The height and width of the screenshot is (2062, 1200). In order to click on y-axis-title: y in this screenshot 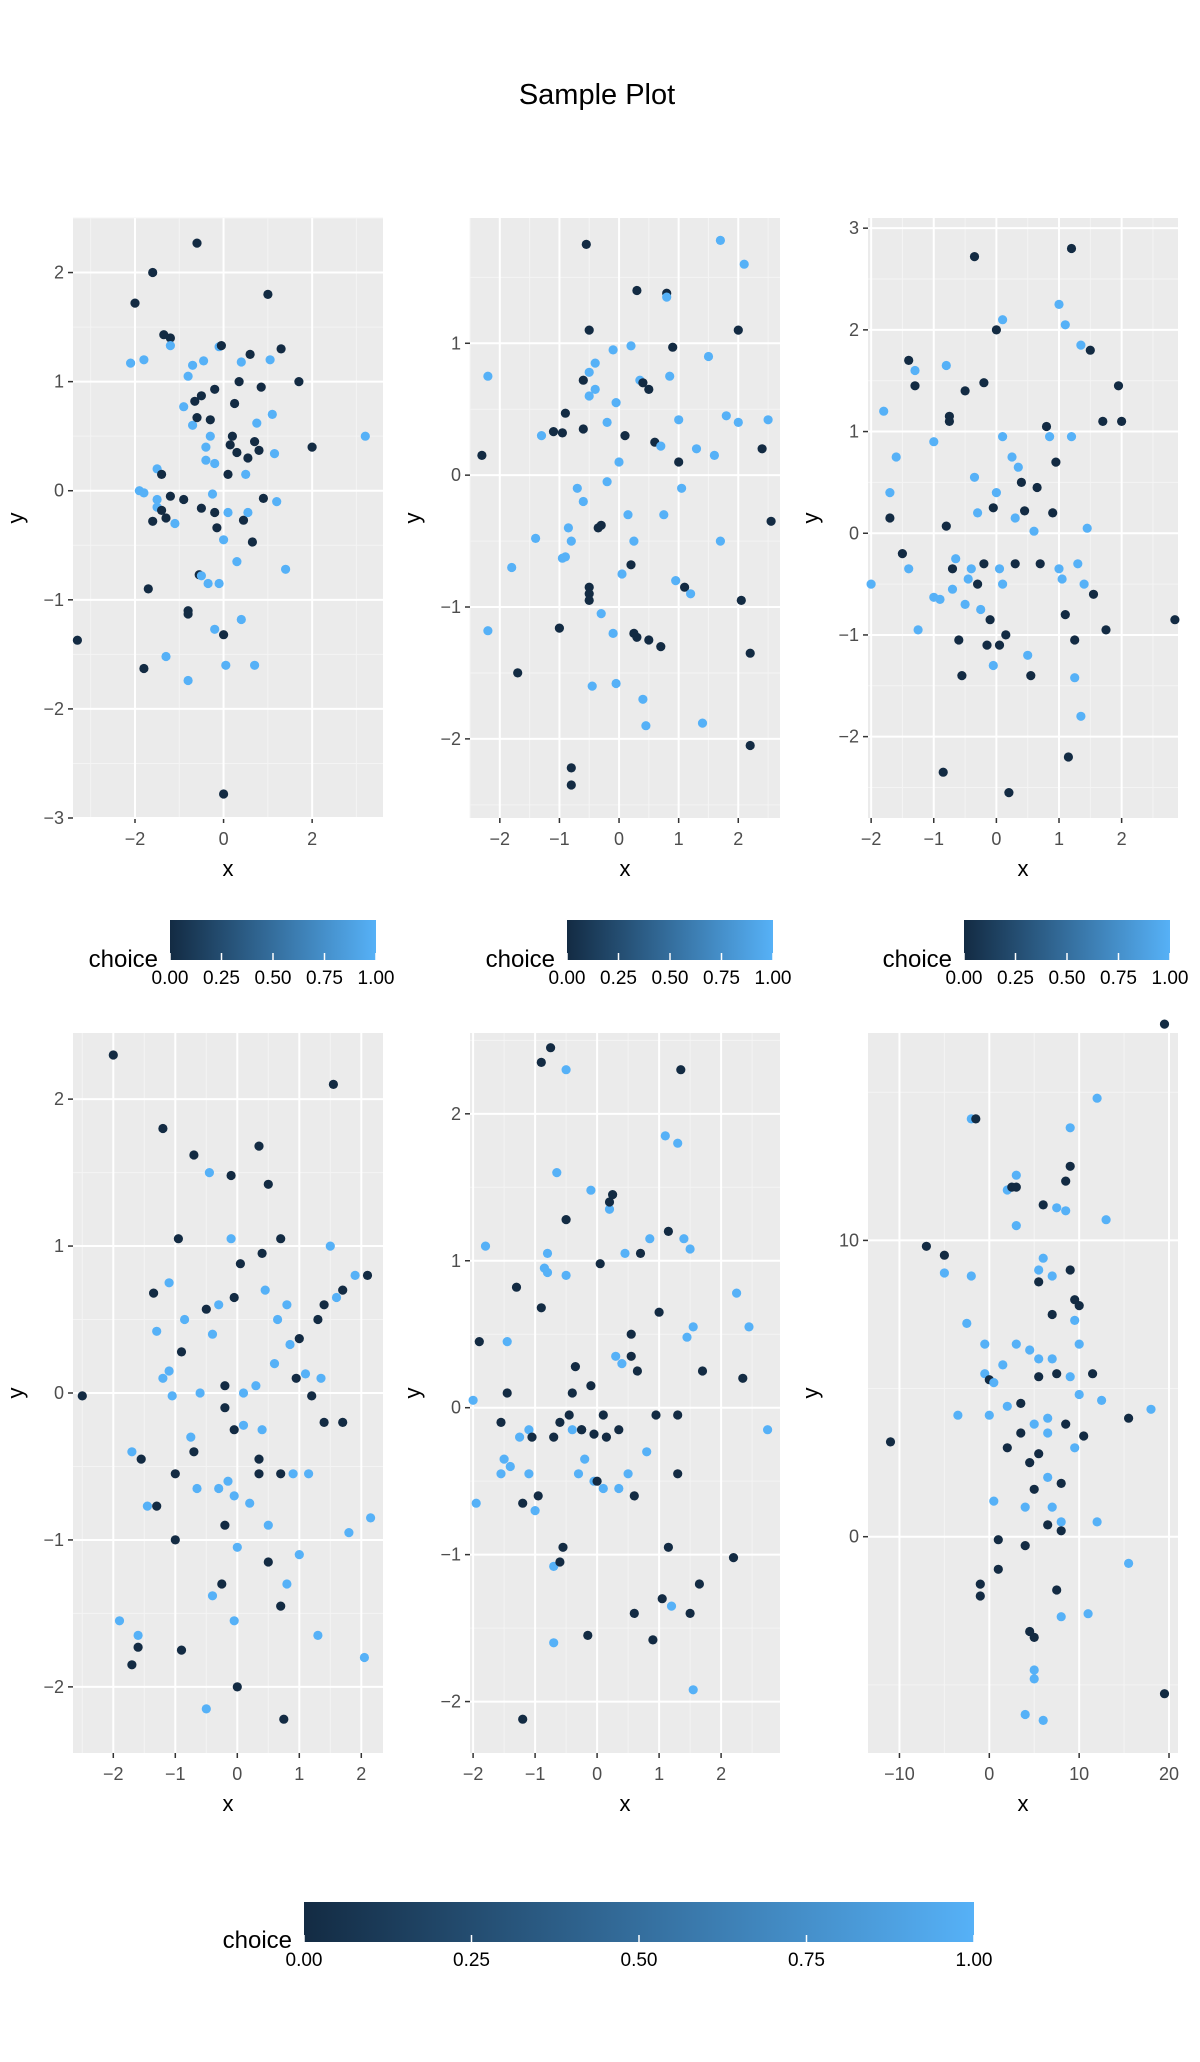, I will do `click(412, 1393)`.